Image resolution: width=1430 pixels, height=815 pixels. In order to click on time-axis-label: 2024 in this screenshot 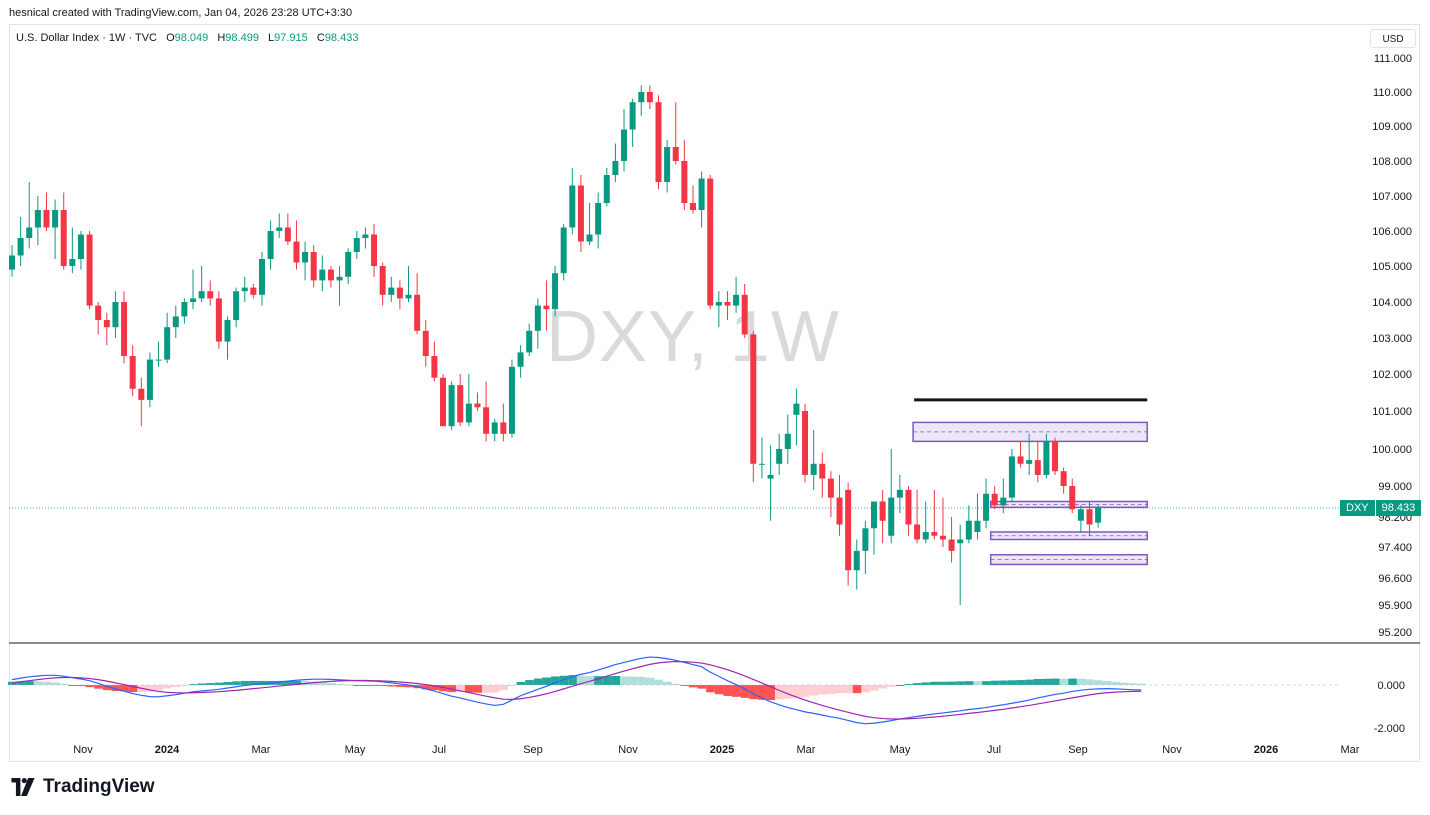, I will do `click(167, 750)`.